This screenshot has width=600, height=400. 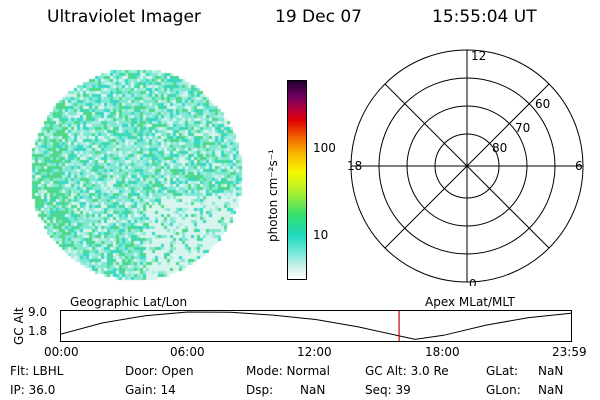 I want to click on mode-info: Mode: Normal, so click(x=288, y=371).